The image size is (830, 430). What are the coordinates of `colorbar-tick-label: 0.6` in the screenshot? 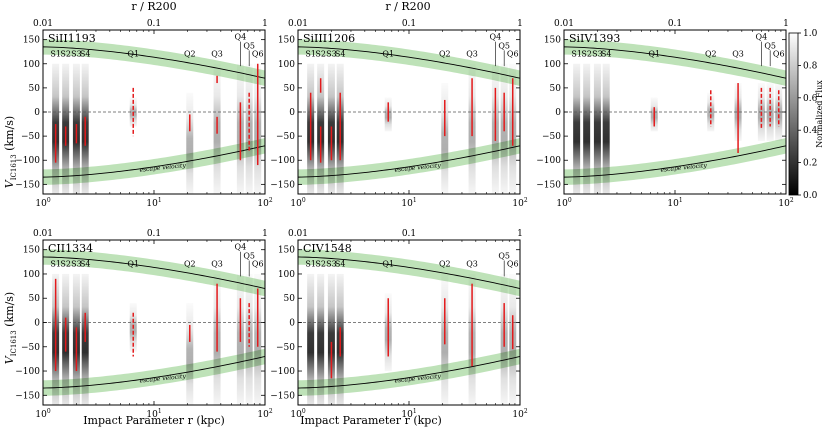 It's located at (810, 99).